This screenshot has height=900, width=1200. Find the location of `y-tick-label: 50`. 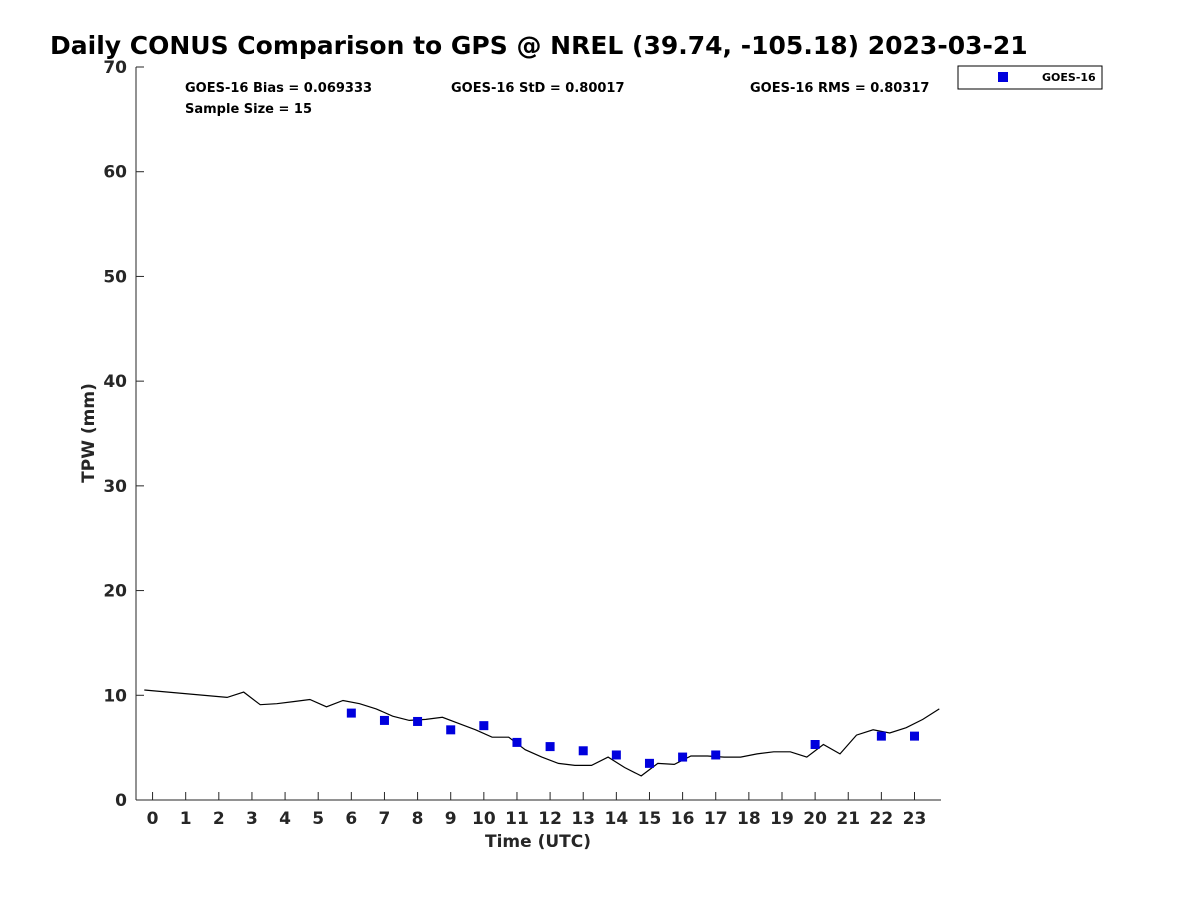

y-tick-label: 50 is located at coordinates (115, 277).